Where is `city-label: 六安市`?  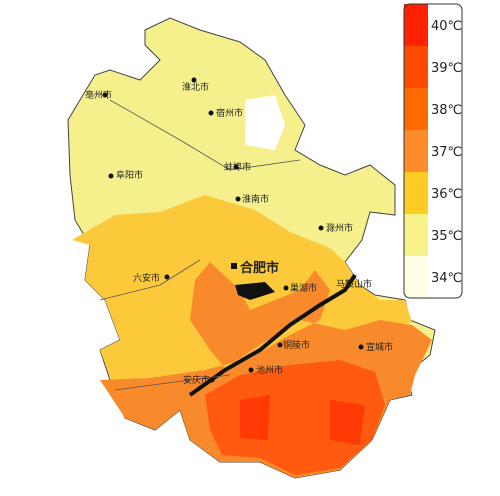 city-label: 六安市 is located at coordinates (146, 278).